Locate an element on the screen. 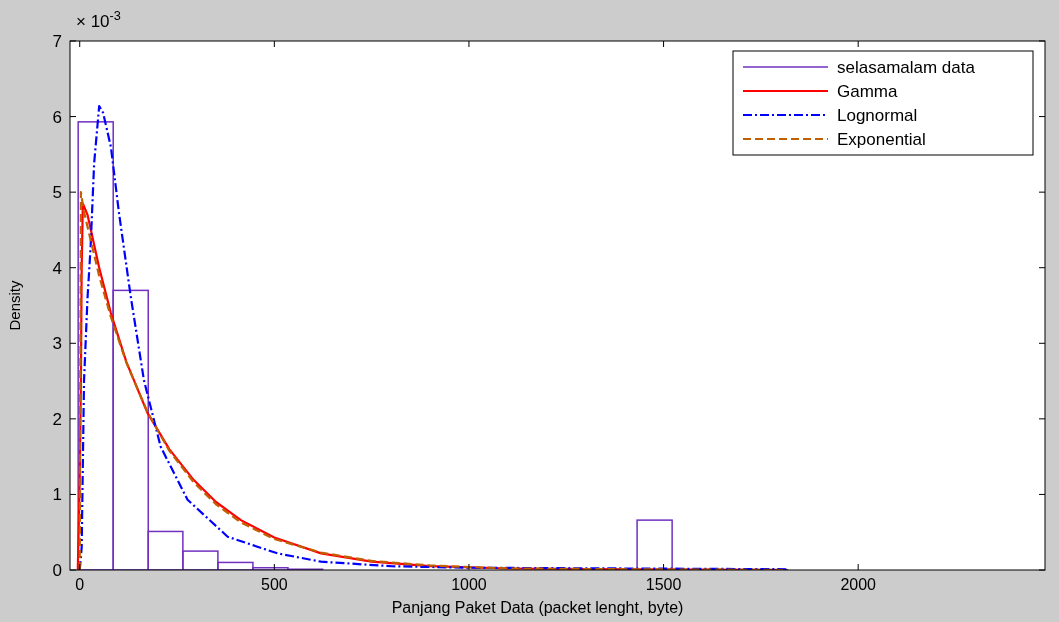  y-tick-label: 5 is located at coordinates (57, 193).